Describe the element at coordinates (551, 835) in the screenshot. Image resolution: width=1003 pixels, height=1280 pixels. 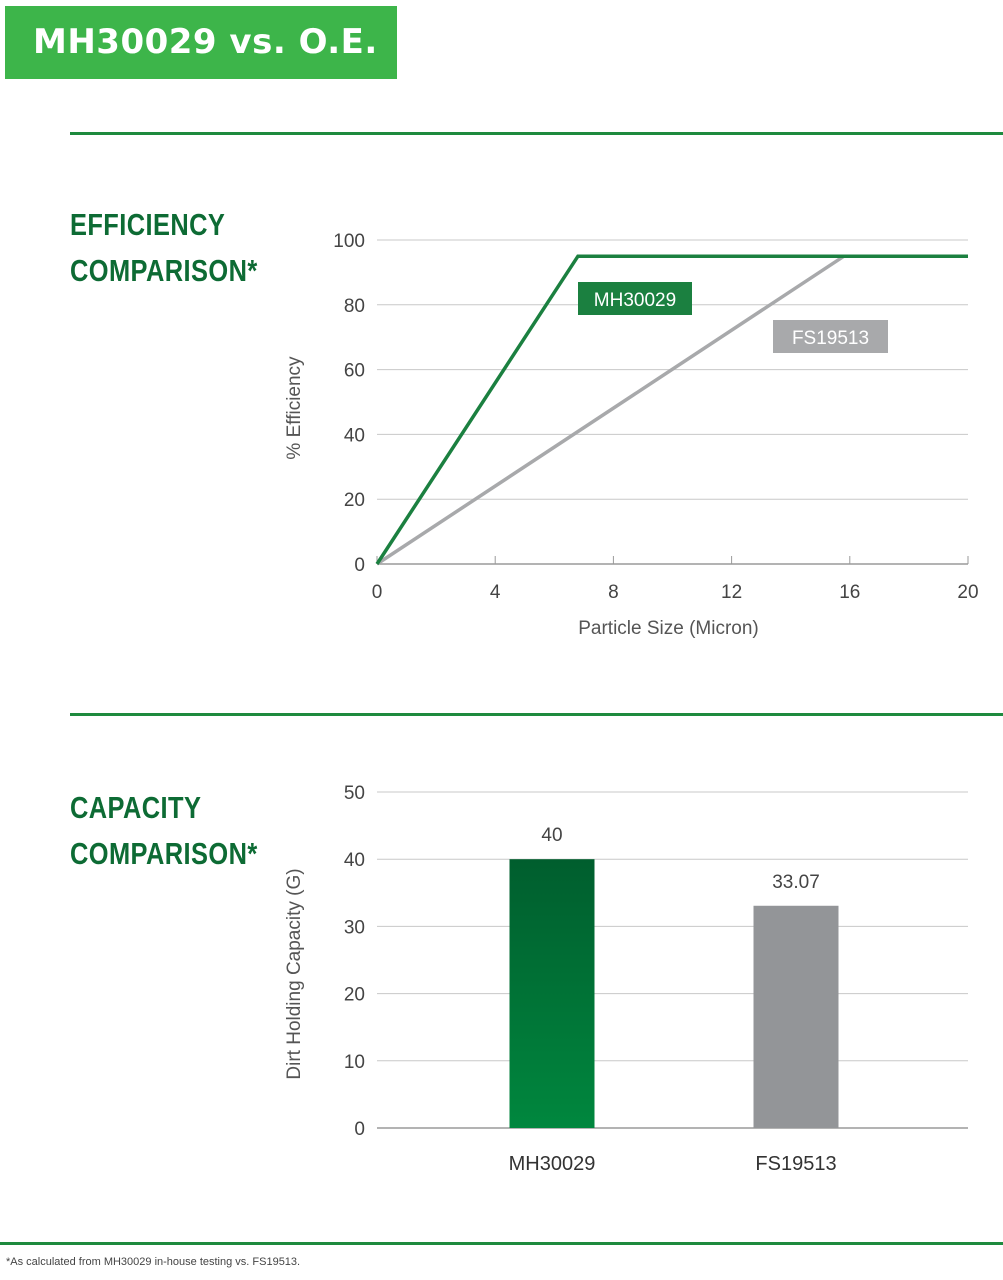
I see `bar-value-label: 40` at that location.